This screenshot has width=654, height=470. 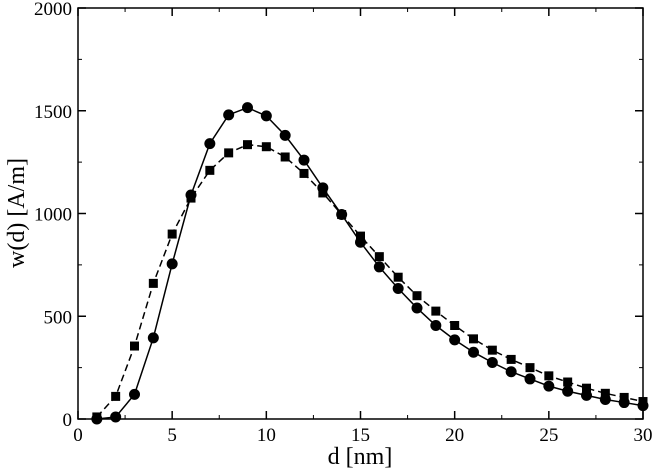 What do you see at coordinates (53, 215) in the screenshot?
I see `y-tick-label: 1000` at bounding box center [53, 215].